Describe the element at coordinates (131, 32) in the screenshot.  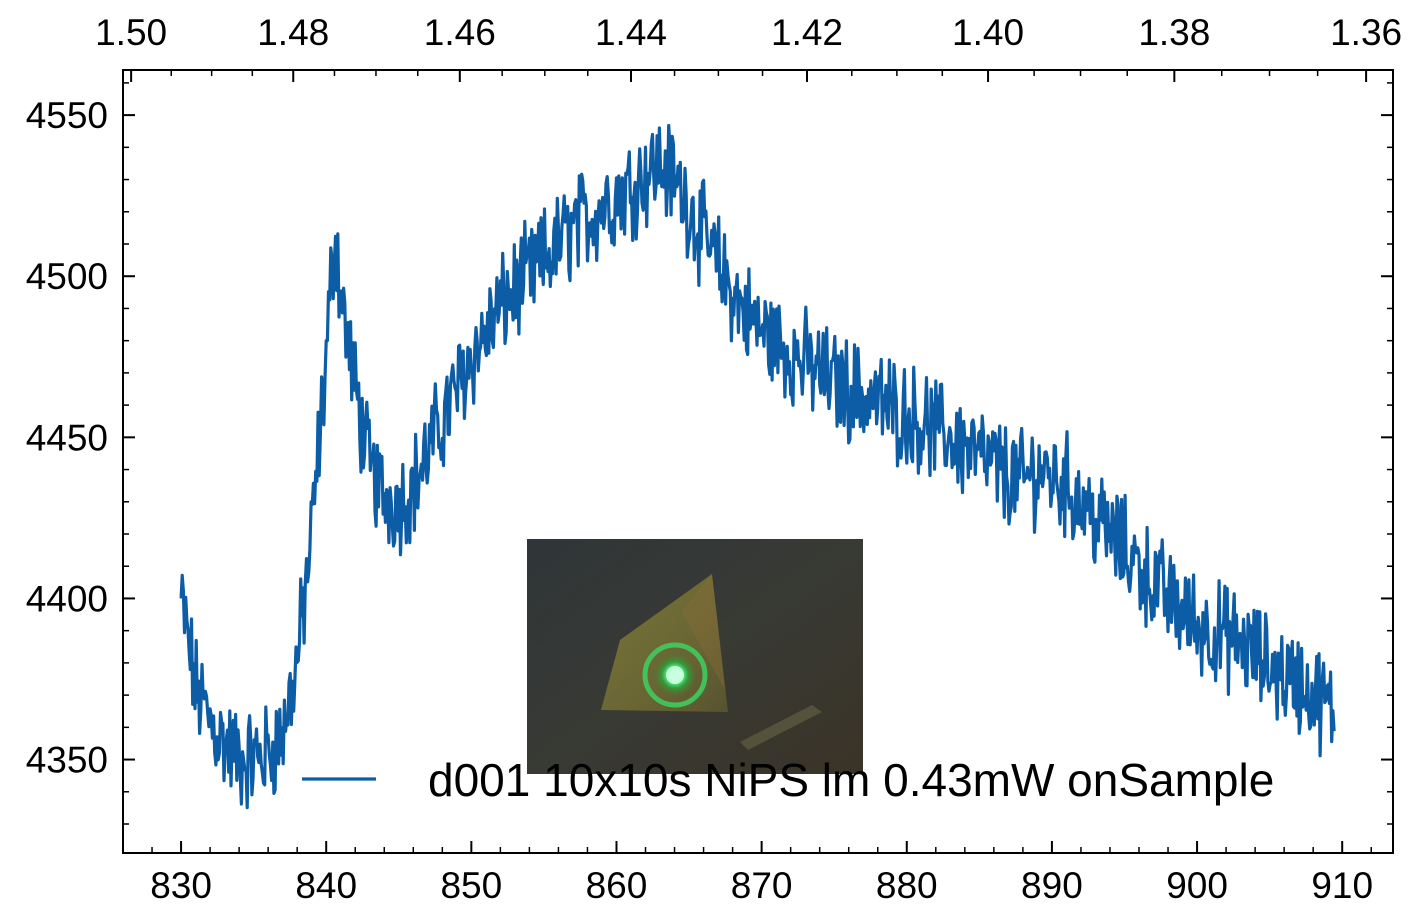
I see `top-tick-label: 1.50` at that location.